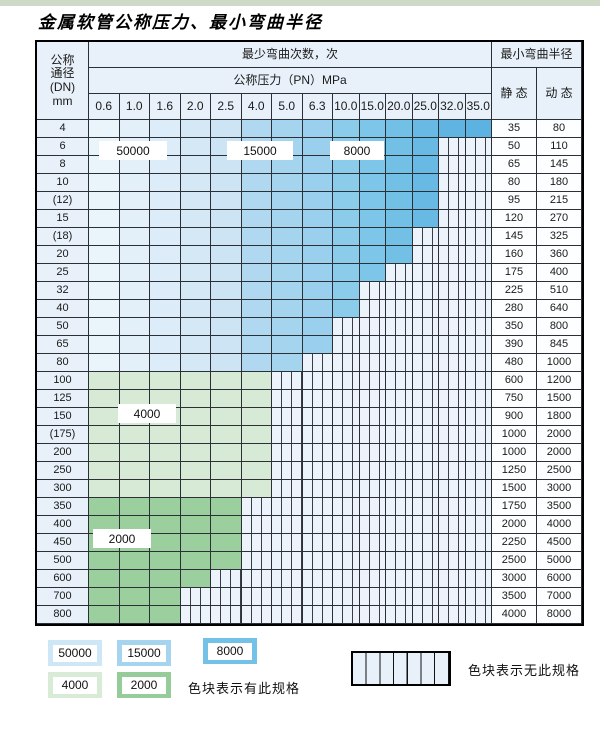 This screenshot has height=743, width=600. What do you see at coordinates (75, 653) in the screenshot?
I see `legend-swatch-50000: 50000` at bounding box center [75, 653].